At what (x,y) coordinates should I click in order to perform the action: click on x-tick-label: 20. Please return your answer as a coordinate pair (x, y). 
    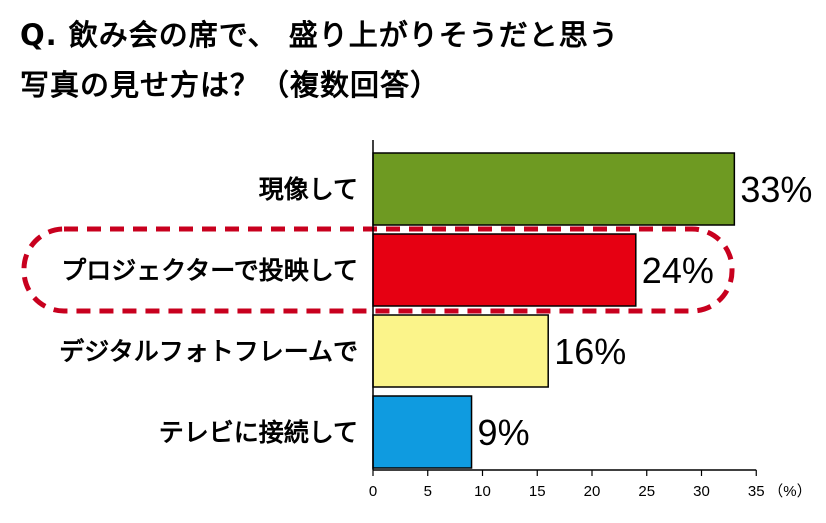
    Looking at the image, I should click on (592, 491).